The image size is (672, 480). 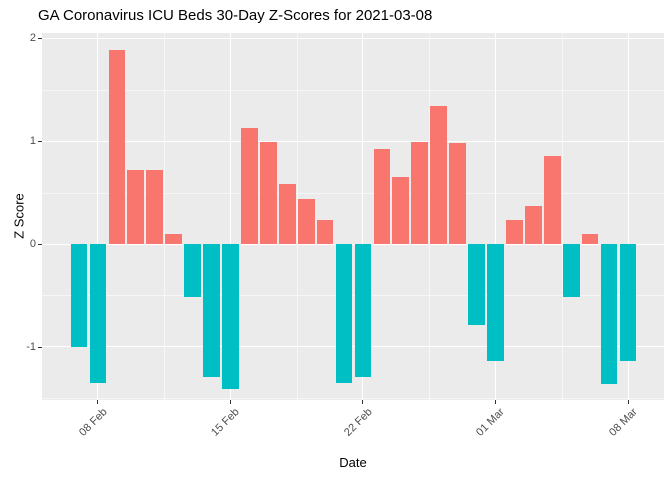 What do you see at coordinates (552, 199) in the screenshot?
I see `bar-04-mar` at bounding box center [552, 199].